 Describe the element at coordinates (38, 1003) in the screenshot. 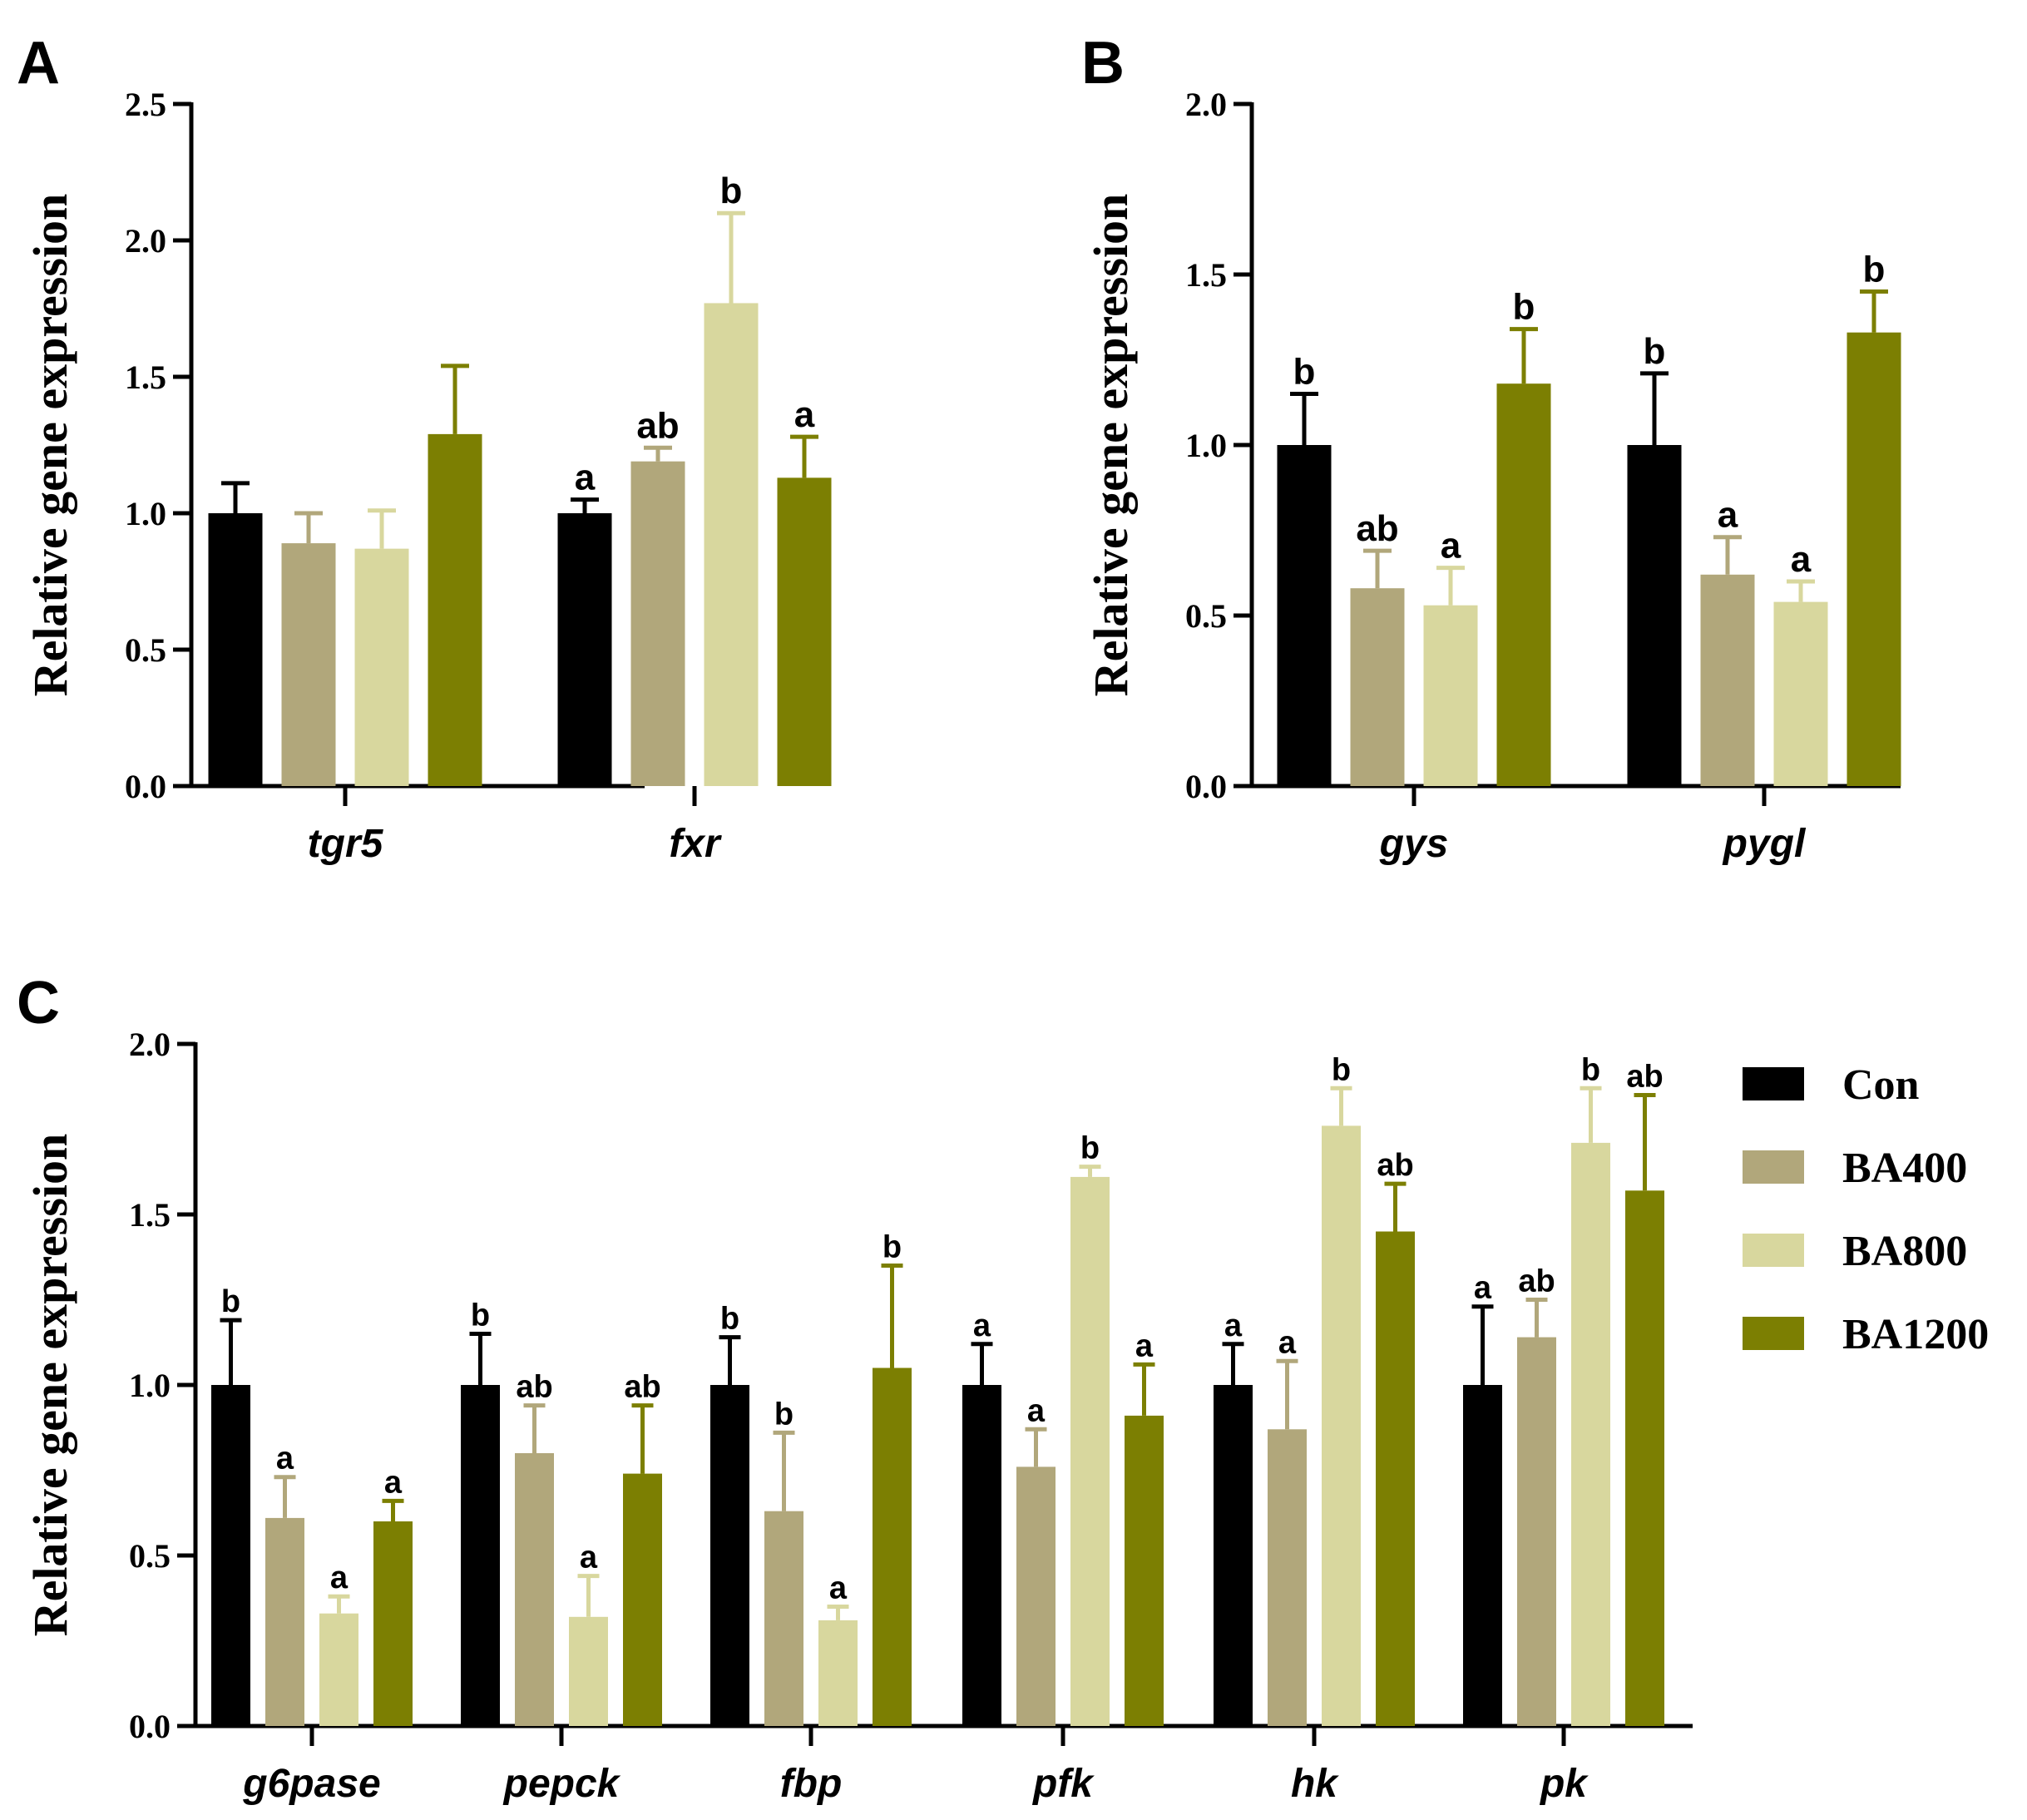

I see `panel-letter: C` at that location.